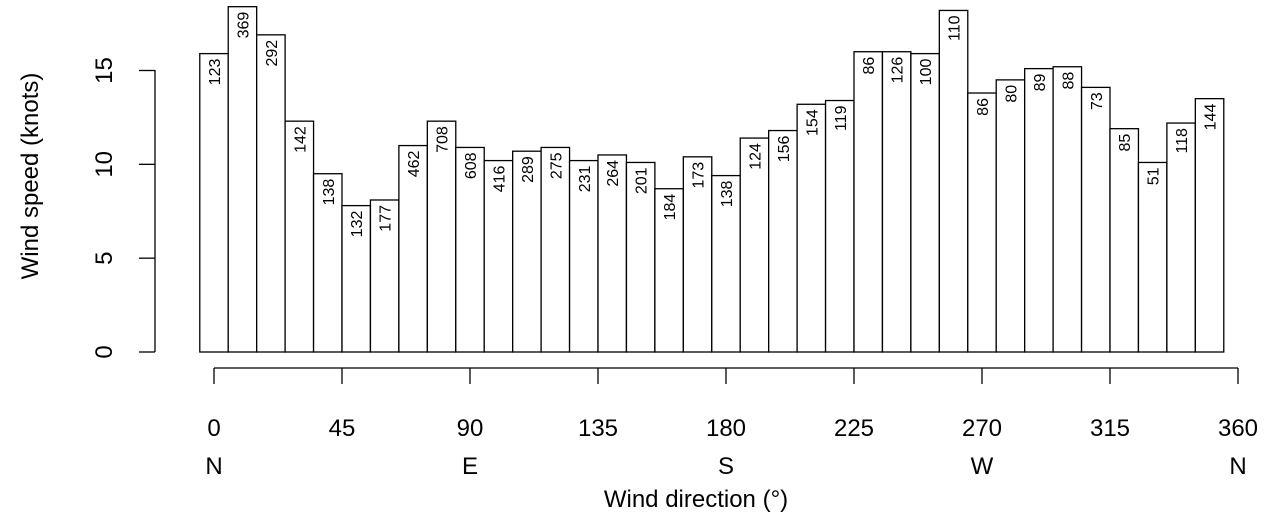  I want to click on bar-count-label-3: 142, so click(300, 139).